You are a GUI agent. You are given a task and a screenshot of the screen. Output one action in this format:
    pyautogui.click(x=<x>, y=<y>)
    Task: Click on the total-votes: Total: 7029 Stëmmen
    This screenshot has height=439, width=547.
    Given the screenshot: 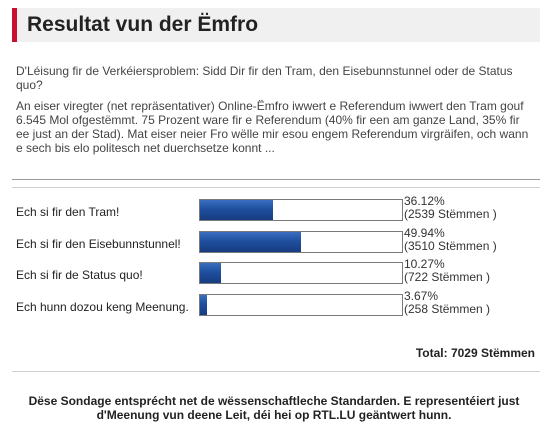 What is the action you would take?
    pyautogui.click(x=475, y=353)
    